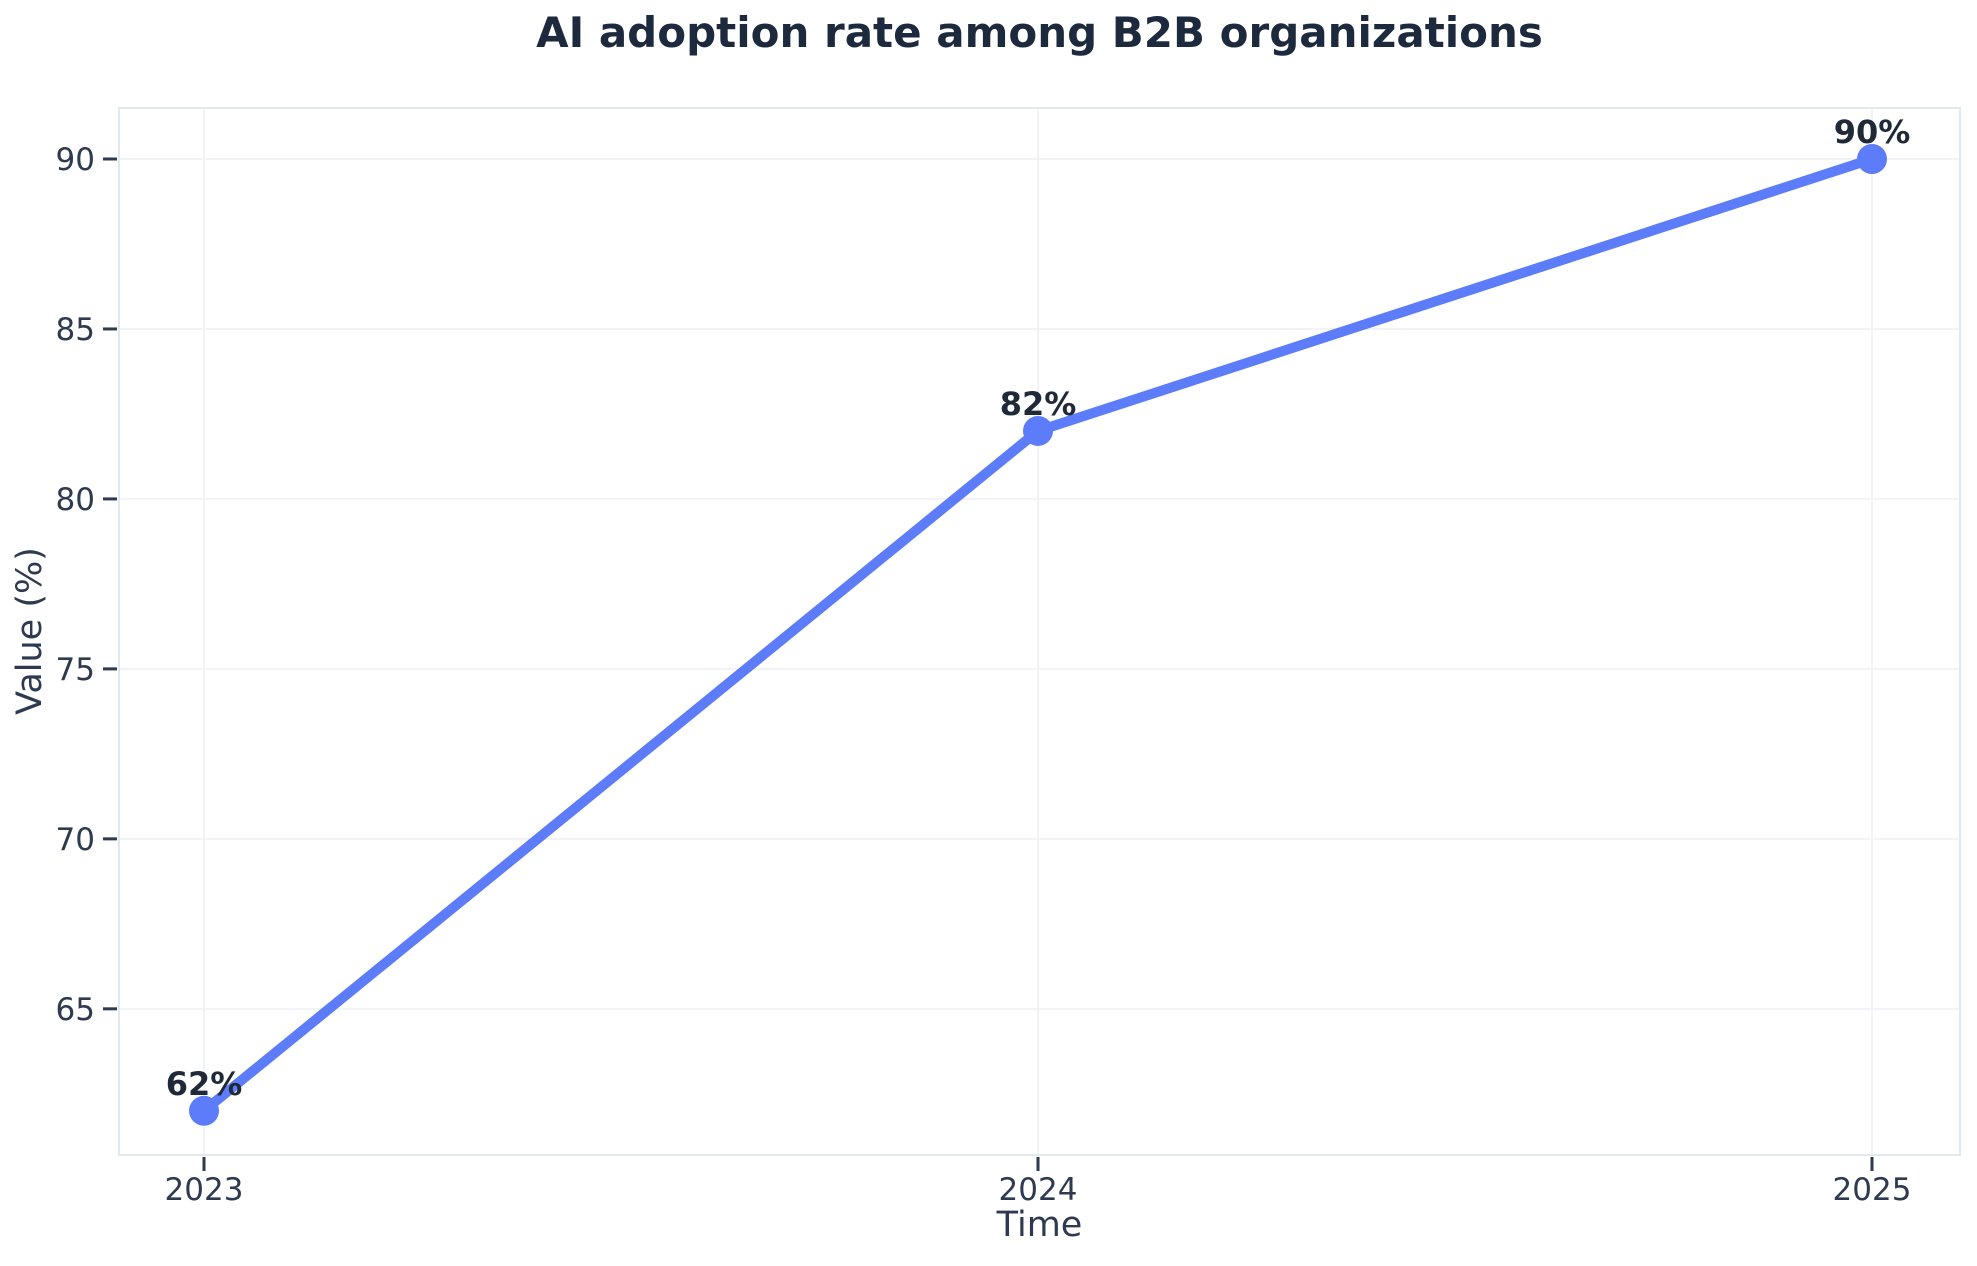 Image resolution: width=1977 pixels, height=1266 pixels. I want to click on data-point-label: 82%, so click(1038, 404).